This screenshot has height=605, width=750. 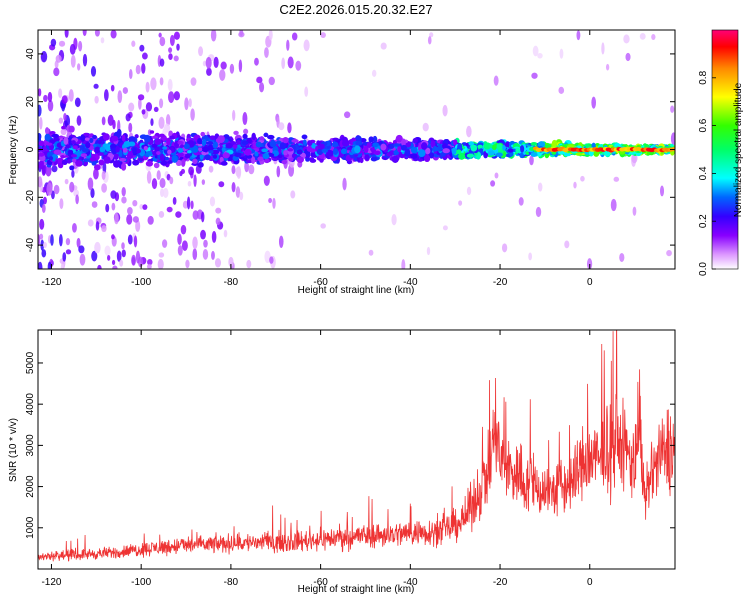 I want to click on colorbar-tick-label: 0.8, so click(x=703, y=77).